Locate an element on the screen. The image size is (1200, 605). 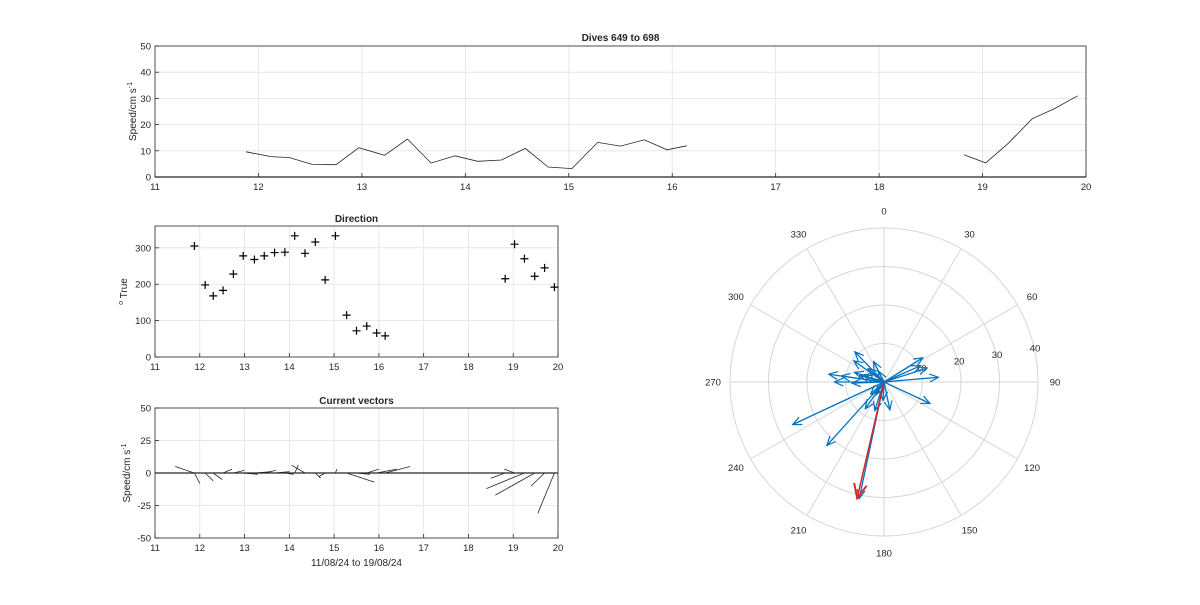
direction-xtick-label: 11 is located at coordinates (155, 367).